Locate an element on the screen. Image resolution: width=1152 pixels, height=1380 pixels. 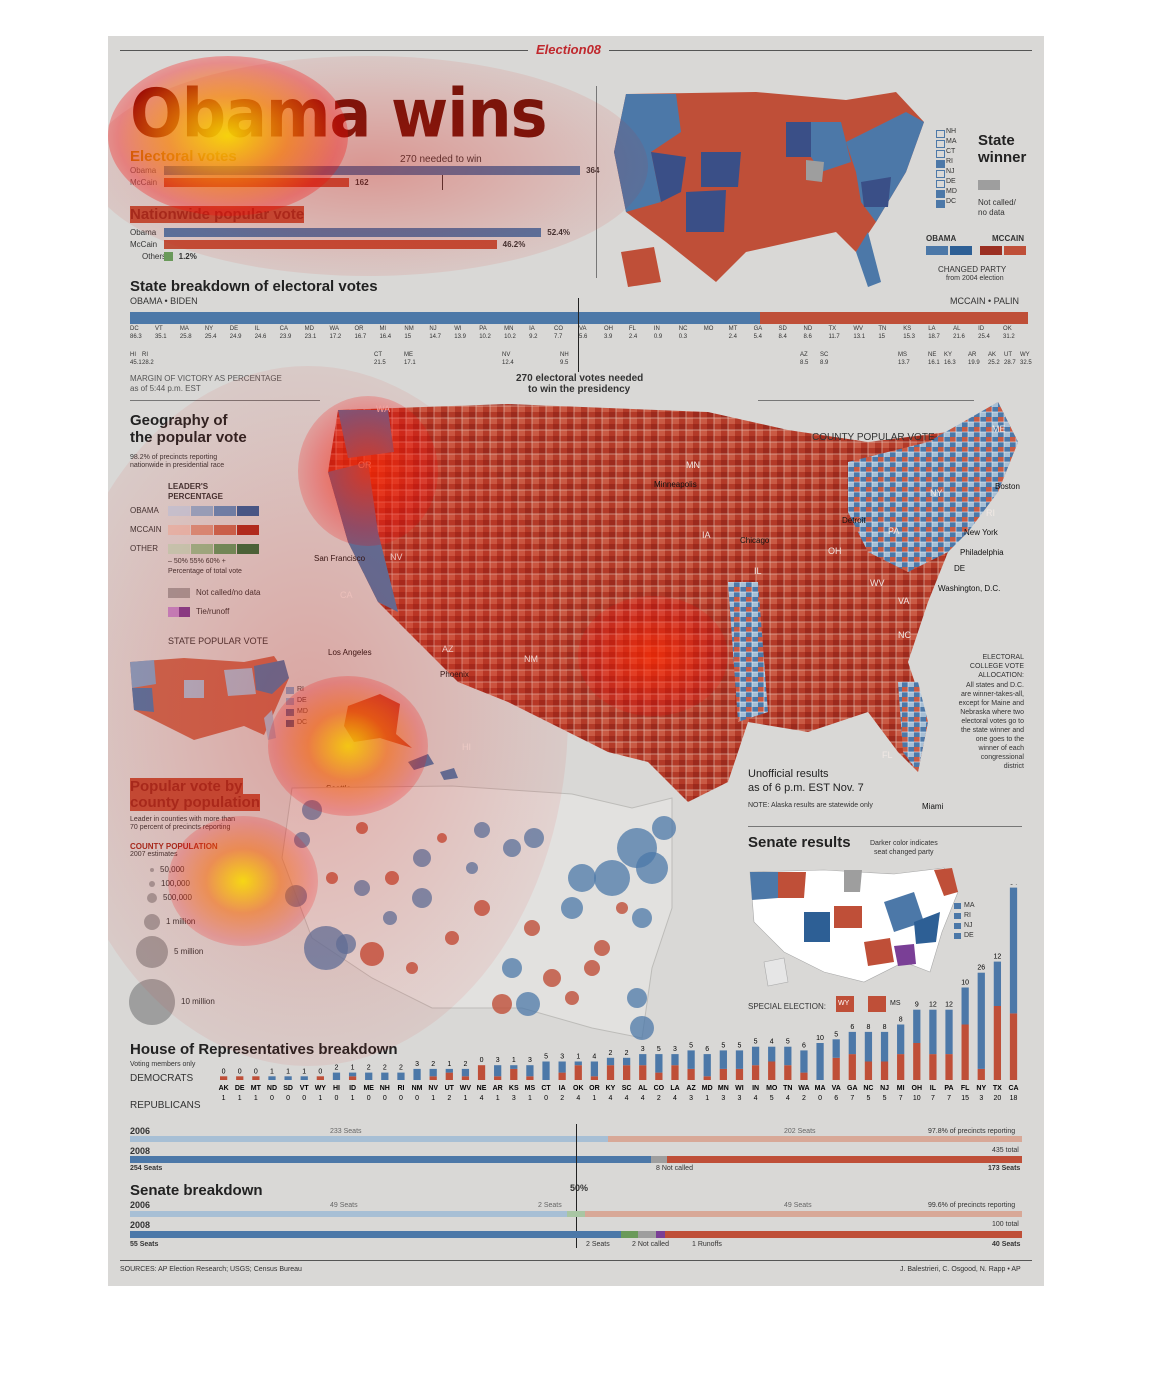
house-rep-value: 4 is located at coordinates (611, 1098).